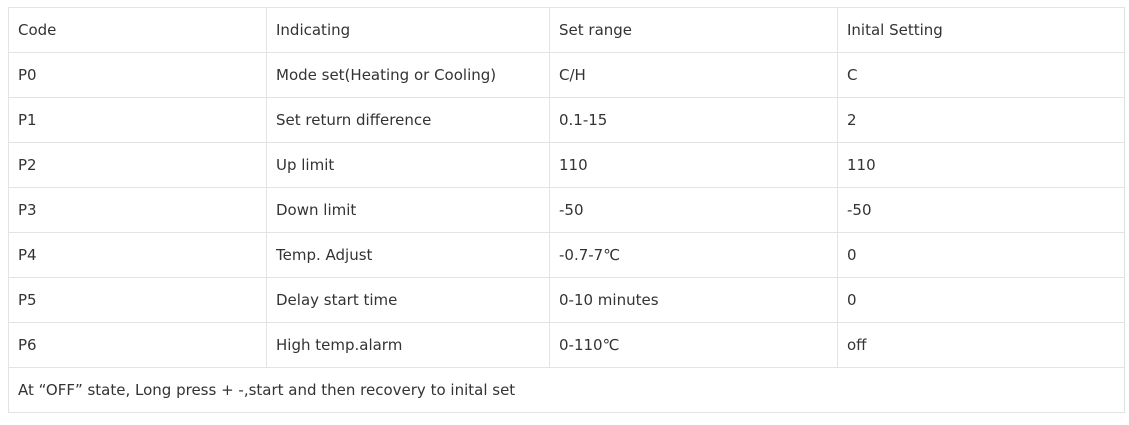  What do you see at coordinates (693, 30) in the screenshot?
I see `header-set-range: Set range` at bounding box center [693, 30].